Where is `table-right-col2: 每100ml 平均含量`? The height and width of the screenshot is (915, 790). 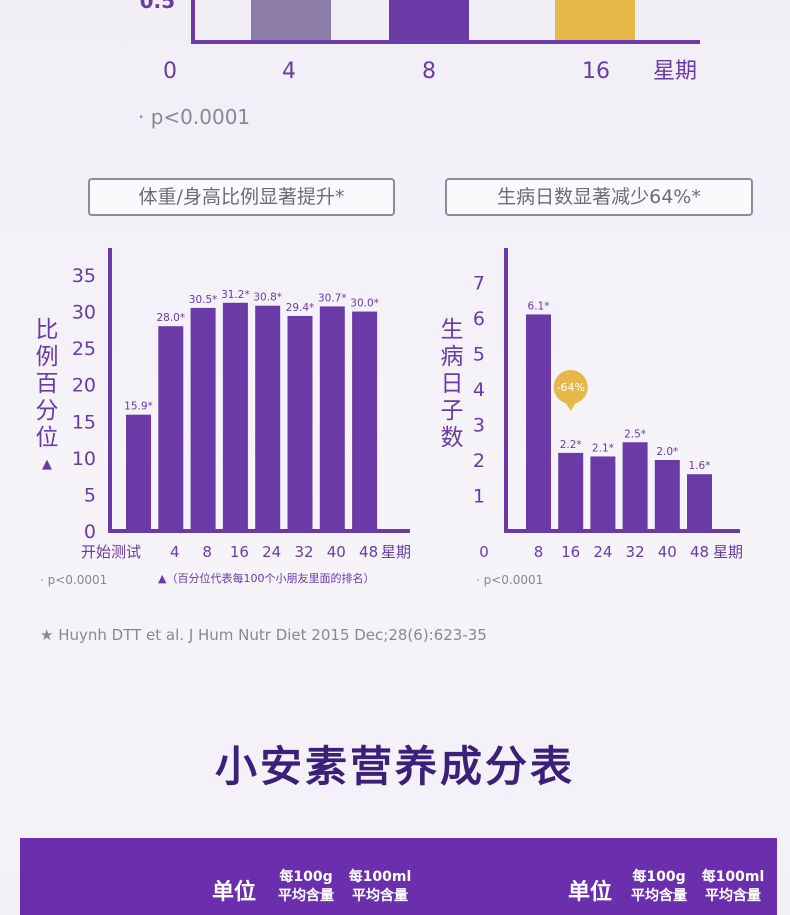
table-right-col2: 每100ml 平均含量 is located at coordinates (733, 887).